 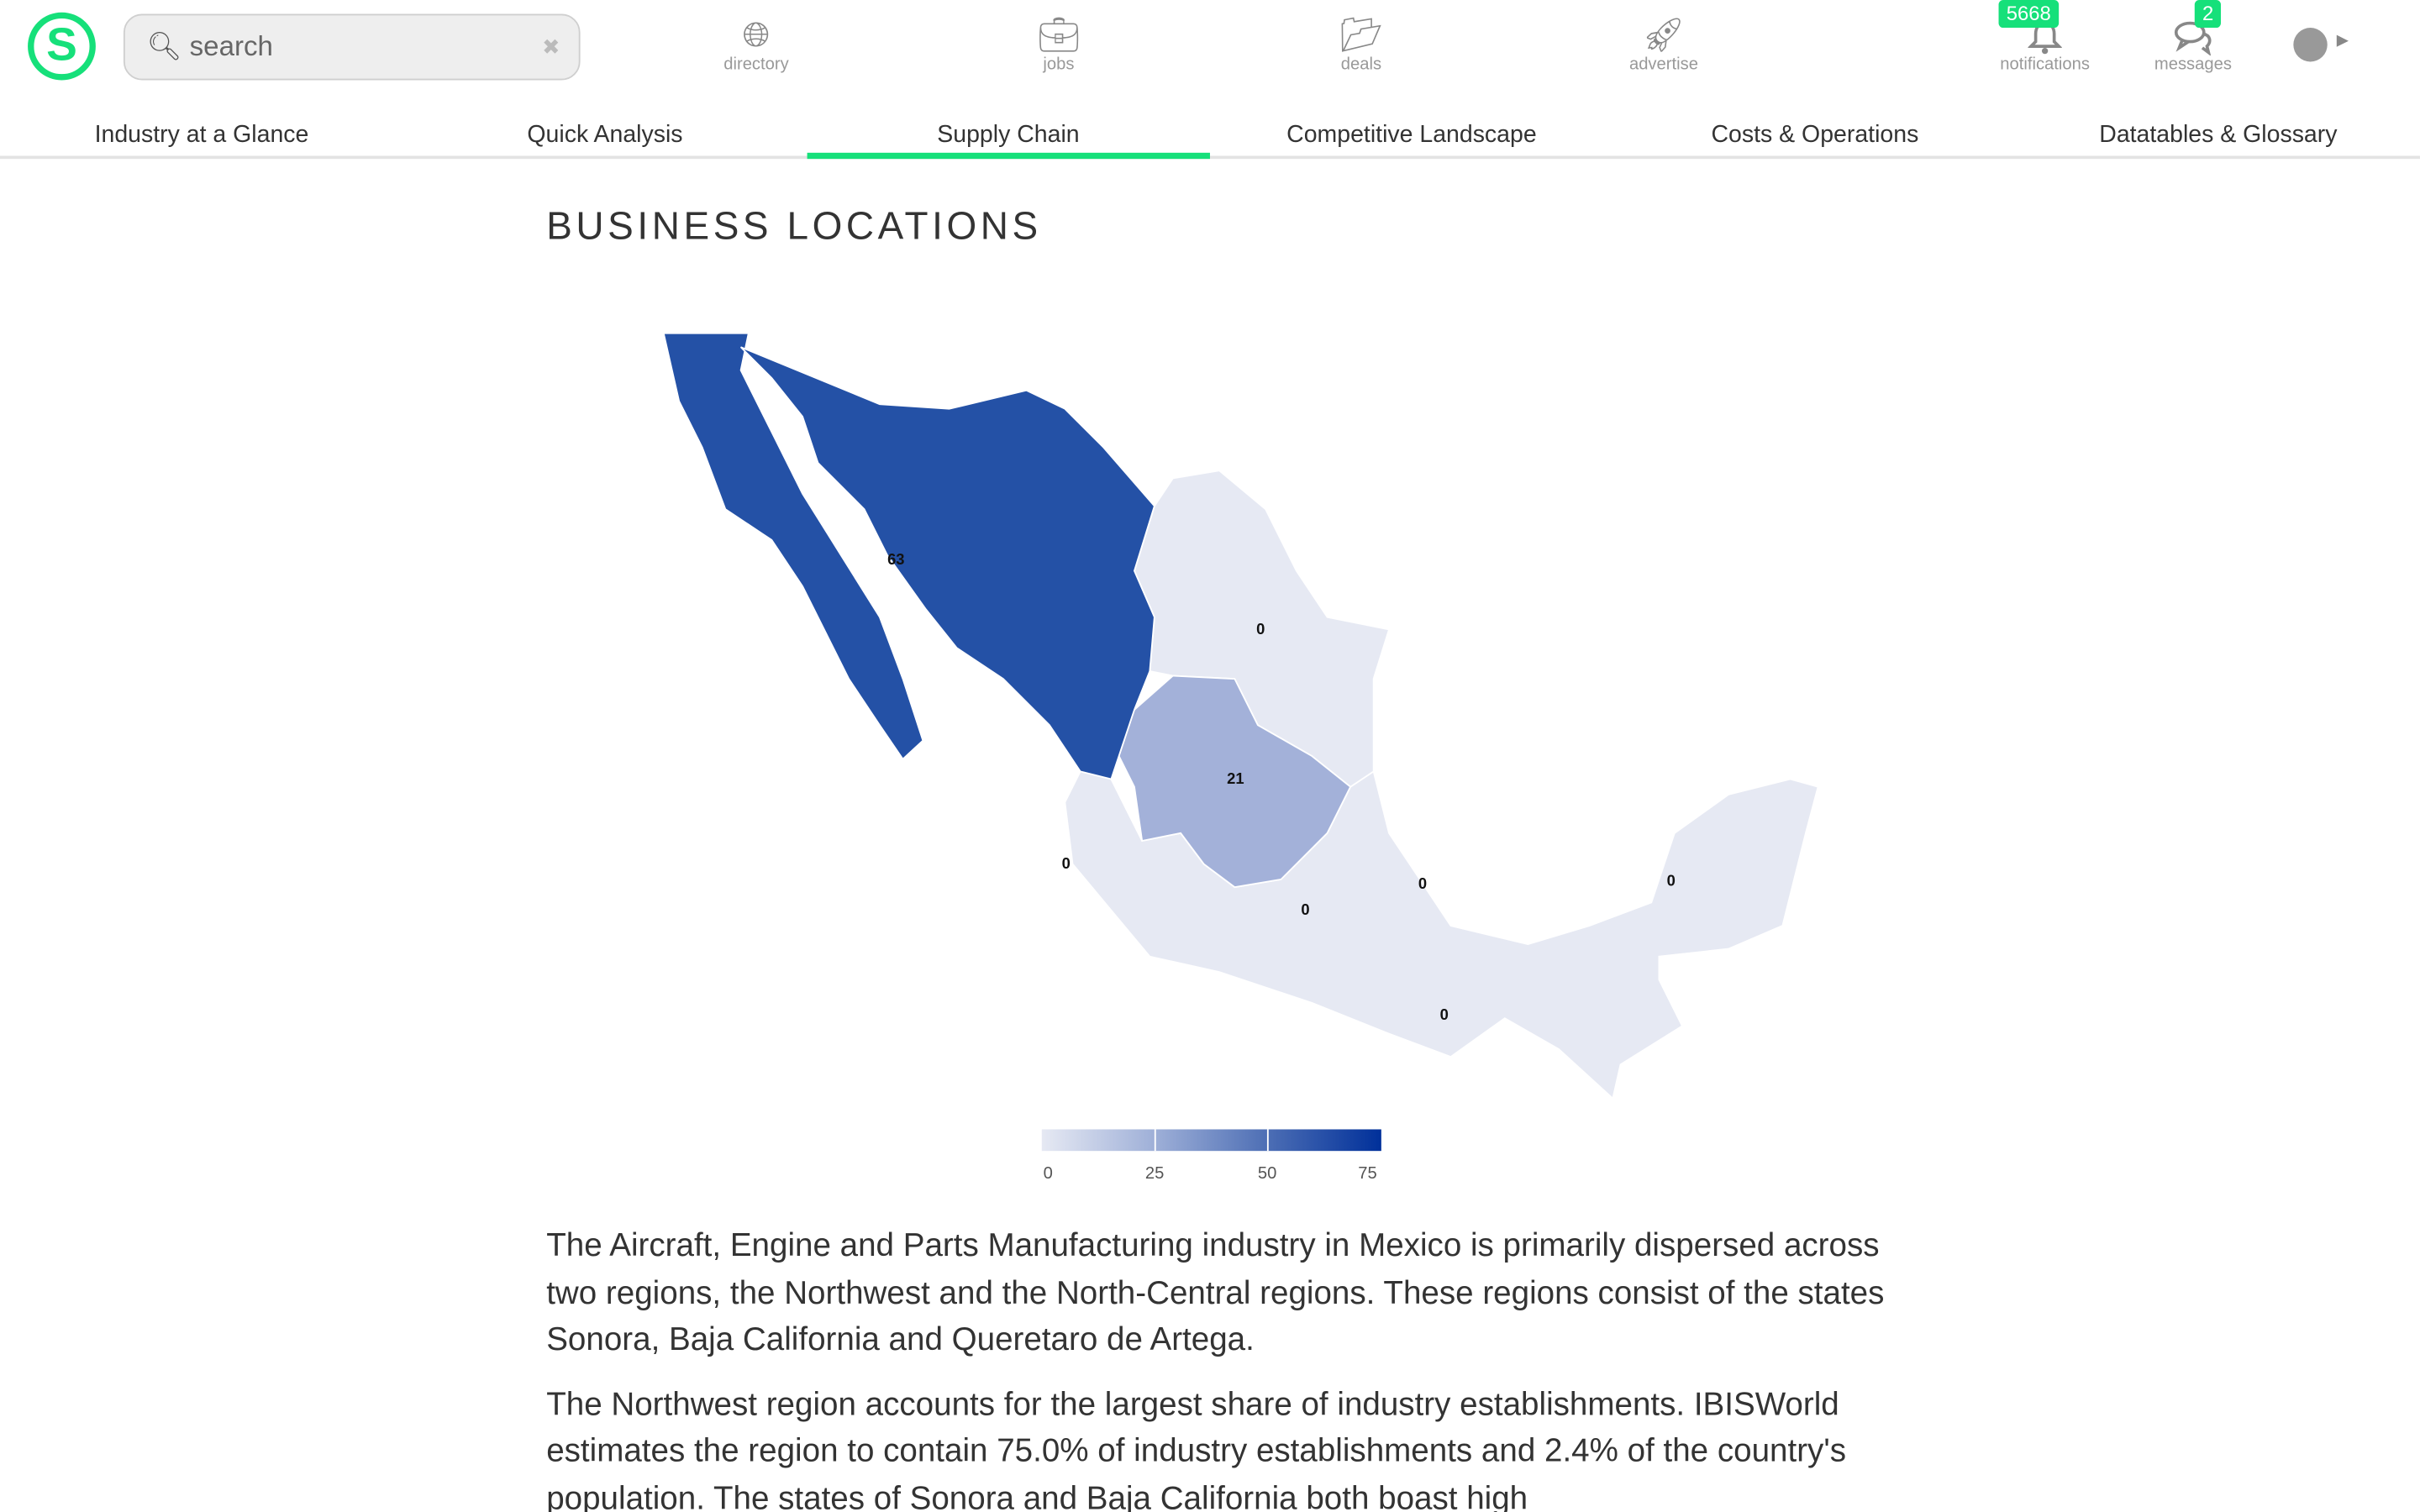 What do you see at coordinates (1361, 35) in the screenshot?
I see `folder-icon: 📂︎` at bounding box center [1361, 35].